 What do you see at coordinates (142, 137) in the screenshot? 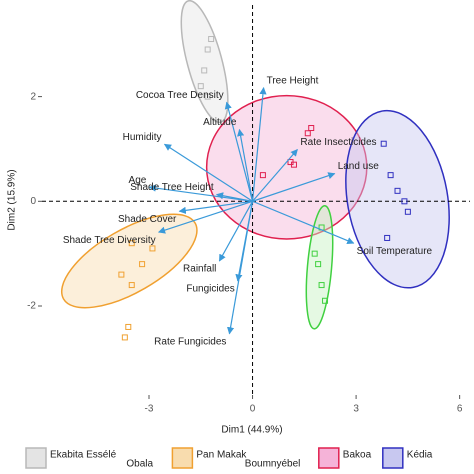
I see `variable-label: Humidity` at bounding box center [142, 137].